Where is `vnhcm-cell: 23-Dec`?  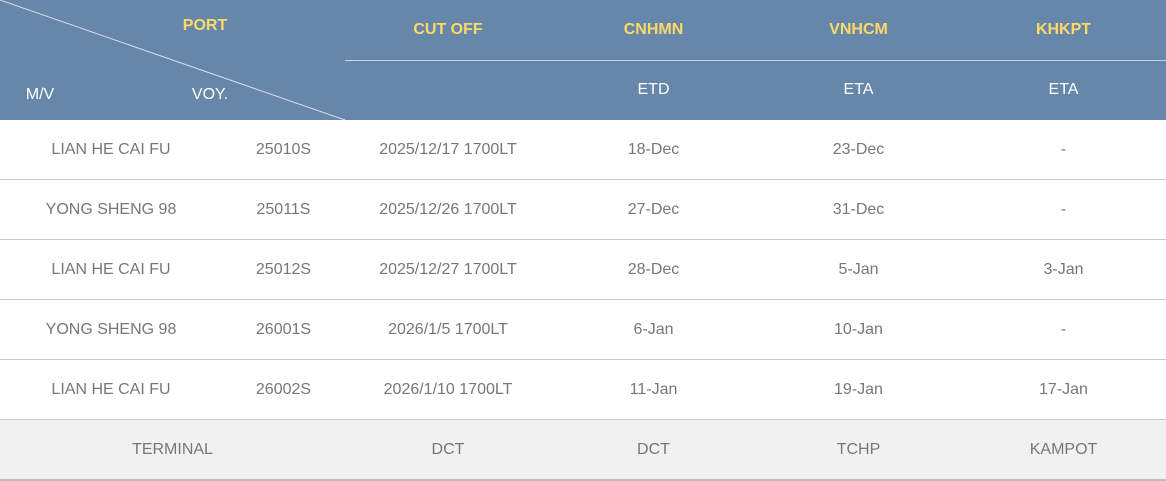
vnhcm-cell: 23-Dec is located at coordinates (858, 149).